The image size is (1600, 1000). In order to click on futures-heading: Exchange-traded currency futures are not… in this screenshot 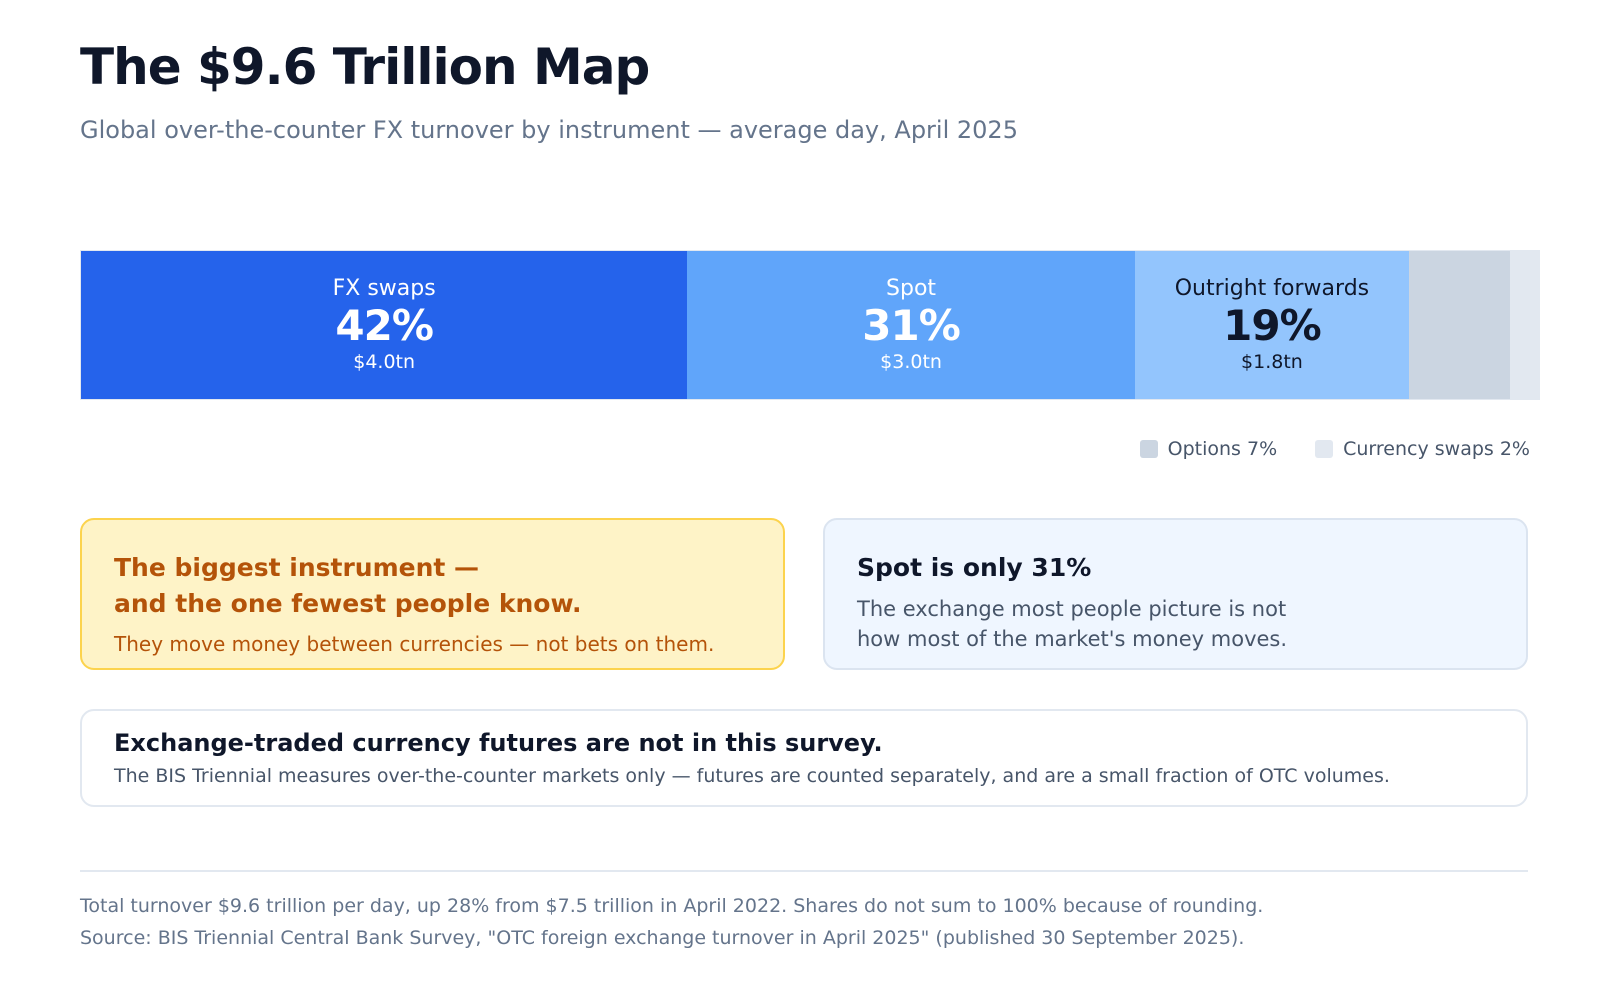, I will do `click(498, 743)`.